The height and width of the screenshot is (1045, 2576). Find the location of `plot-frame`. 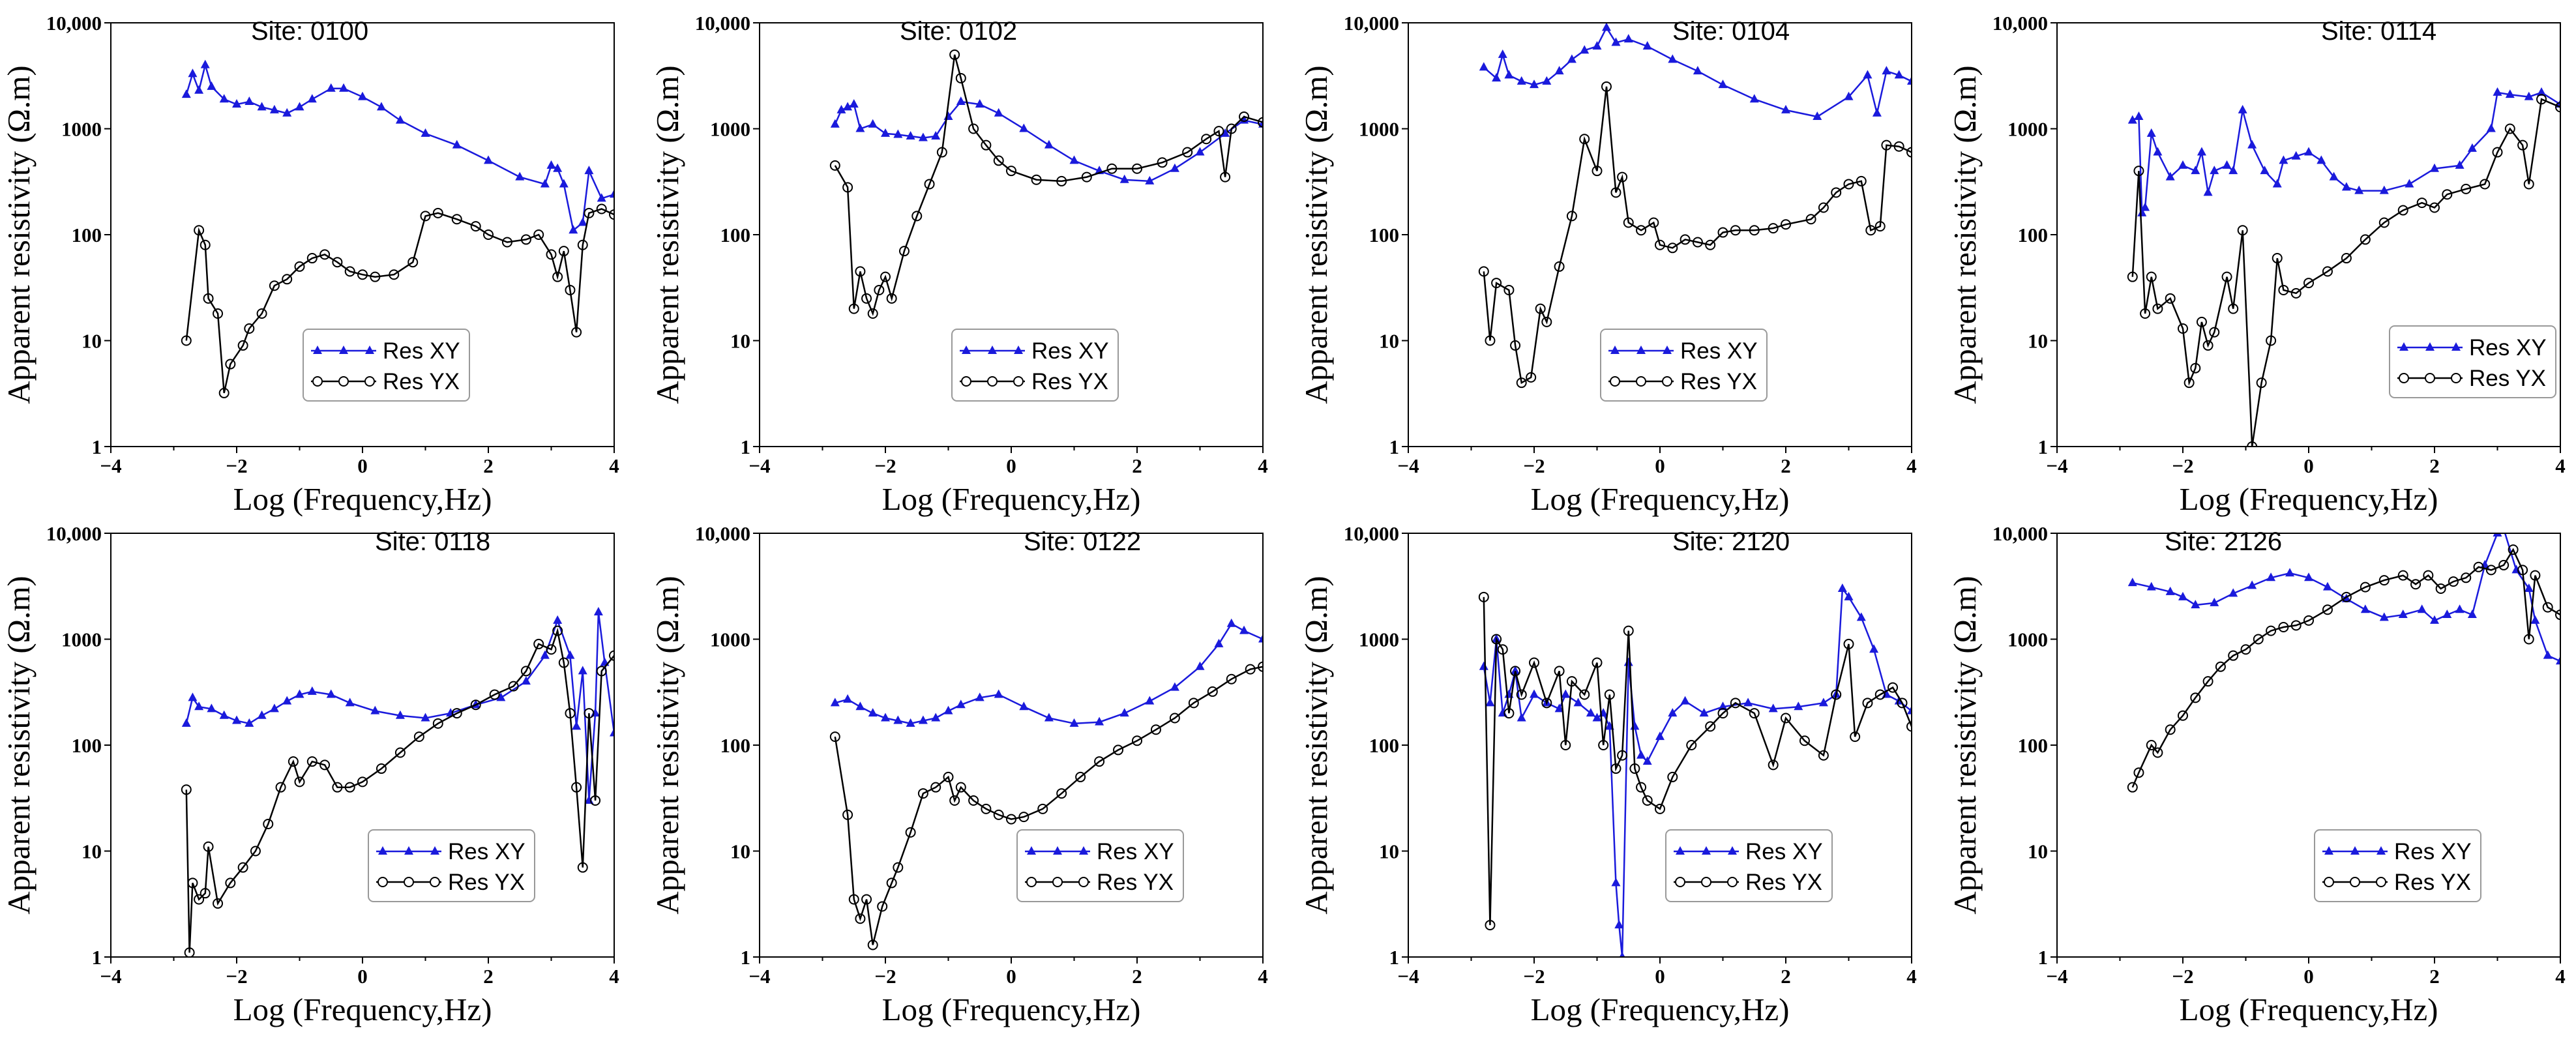

plot-frame is located at coordinates (1660, 234).